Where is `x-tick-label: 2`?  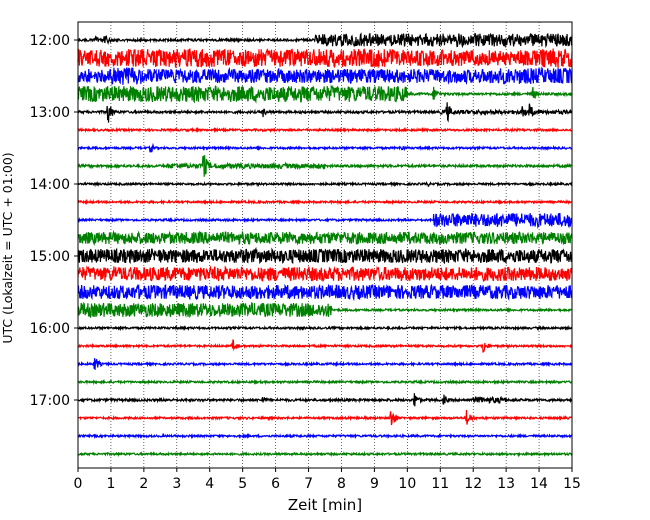 x-tick-label: 2 is located at coordinates (143, 484).